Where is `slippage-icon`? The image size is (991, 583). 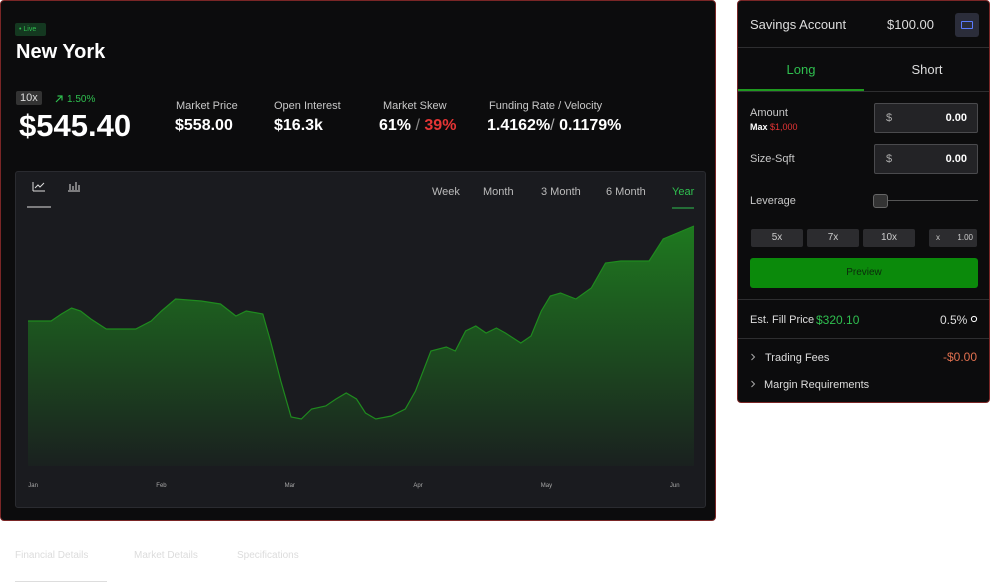
slippage-icon is located at coordinates (974, 319).